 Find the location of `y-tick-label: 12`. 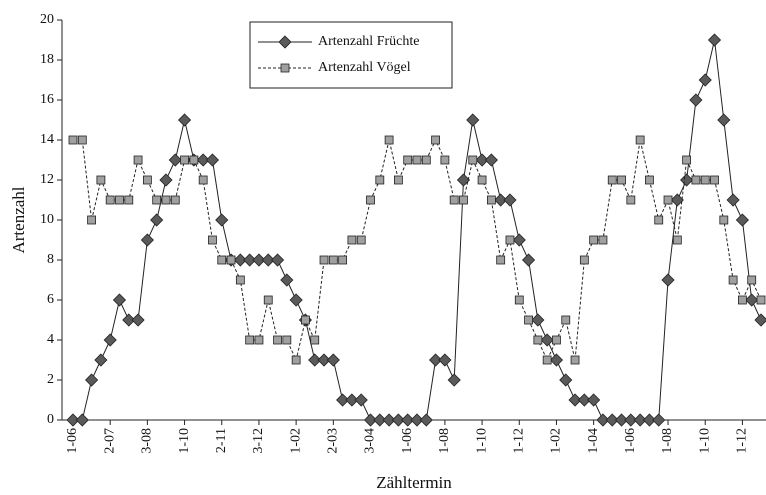

y-tick-label: 12 is located at coordinates (47, 179).